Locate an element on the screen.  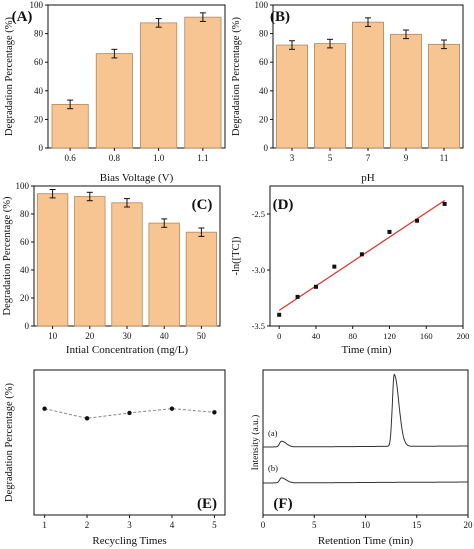
x-tick-label: 11 is located at coordinates (444, 158).